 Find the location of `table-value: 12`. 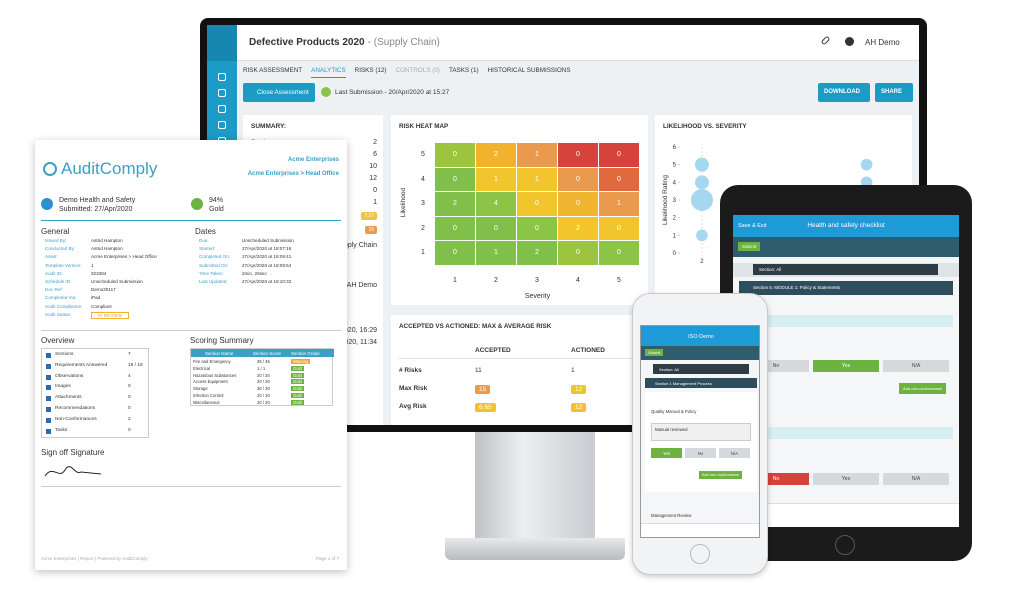

table-value: 12 is located at coordinates (579, 389).